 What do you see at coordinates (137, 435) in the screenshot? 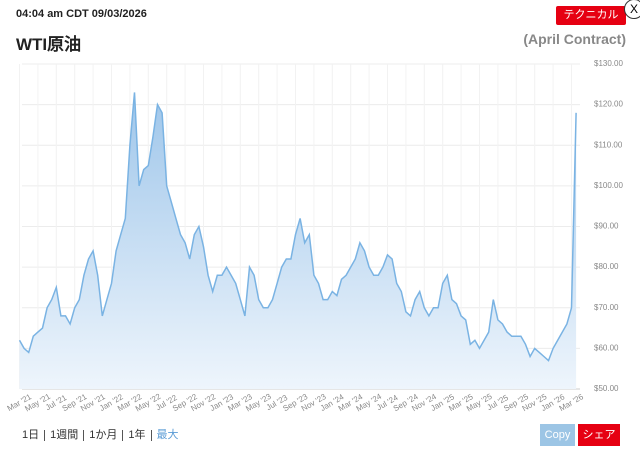
I see `range-option: 1年` at bounding box center [137, 435].